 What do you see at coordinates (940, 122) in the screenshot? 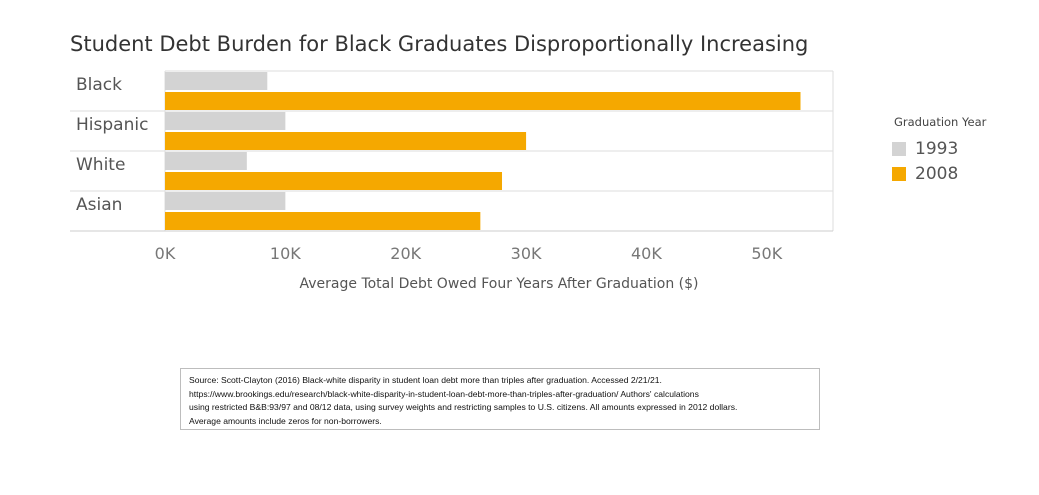
I see `legend-title: Graduation Year` at bounding box center [940, 122].